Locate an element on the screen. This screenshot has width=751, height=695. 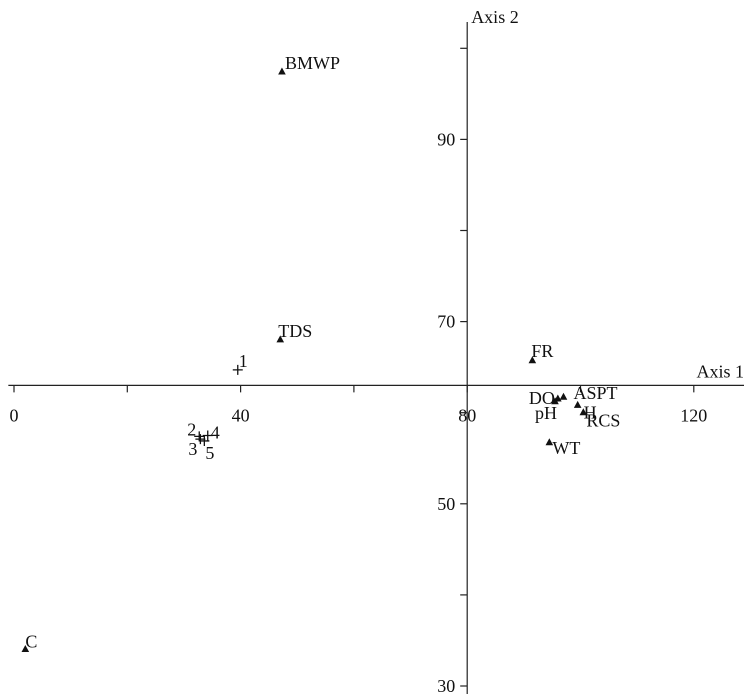
point-marker-bmwp is located at coordinates (282, 71).